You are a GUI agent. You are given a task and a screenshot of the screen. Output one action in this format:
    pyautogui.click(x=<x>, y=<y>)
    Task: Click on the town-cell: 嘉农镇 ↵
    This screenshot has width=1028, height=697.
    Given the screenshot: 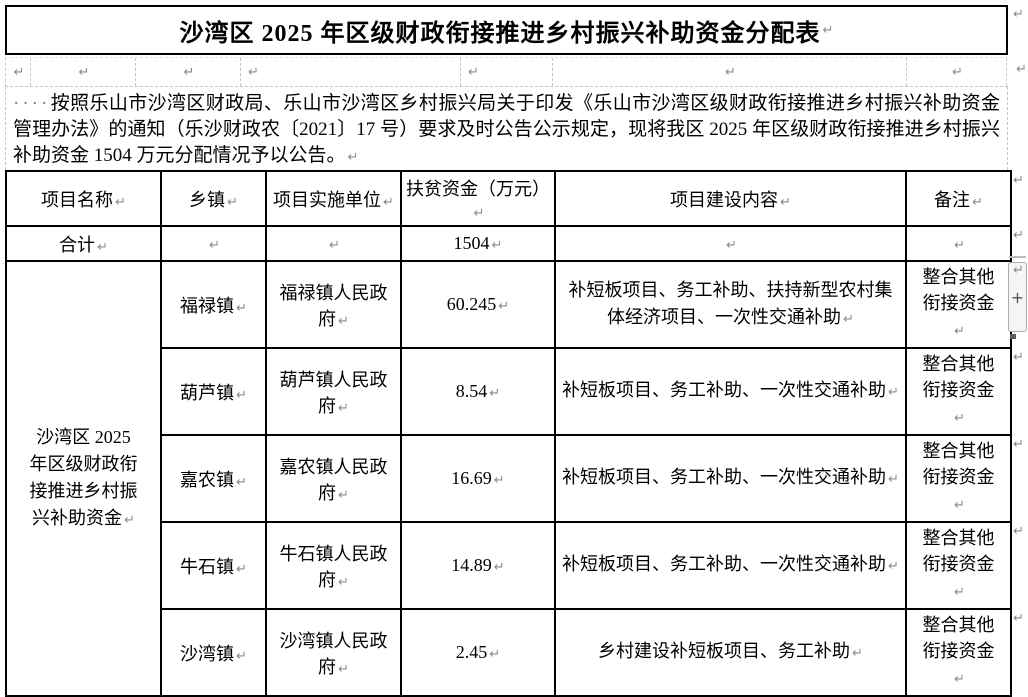 What is the action you would take?
    pyautogui.click(x=213, y=478)
    